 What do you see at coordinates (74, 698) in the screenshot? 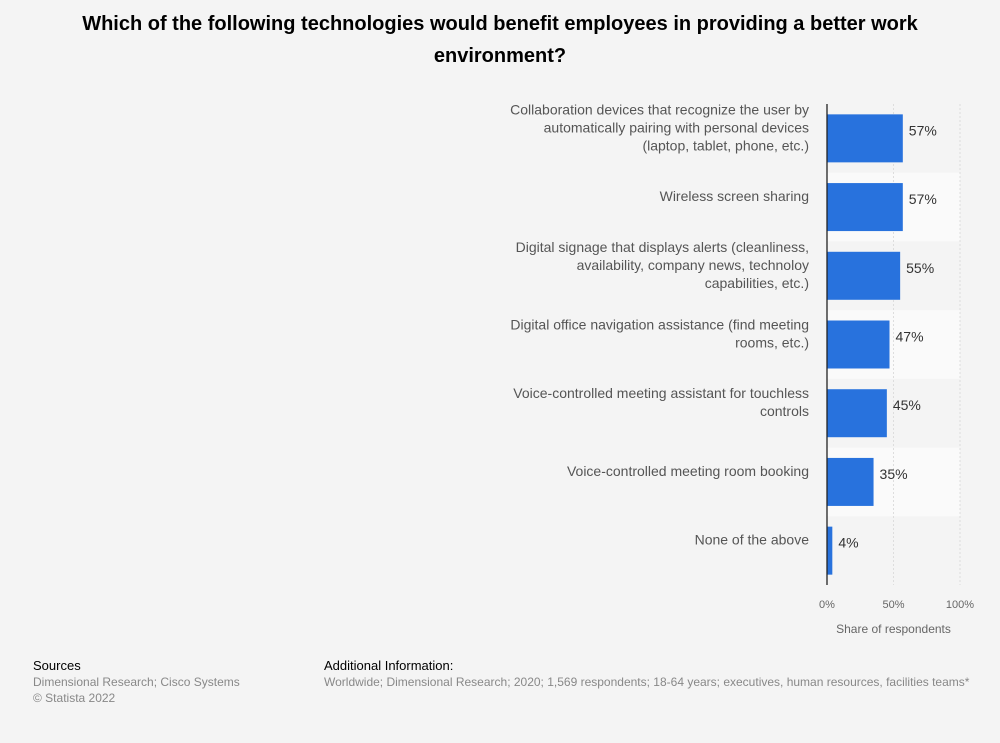
I see `copyright-line: © Statista 2022` at bounding box center [74, 698].